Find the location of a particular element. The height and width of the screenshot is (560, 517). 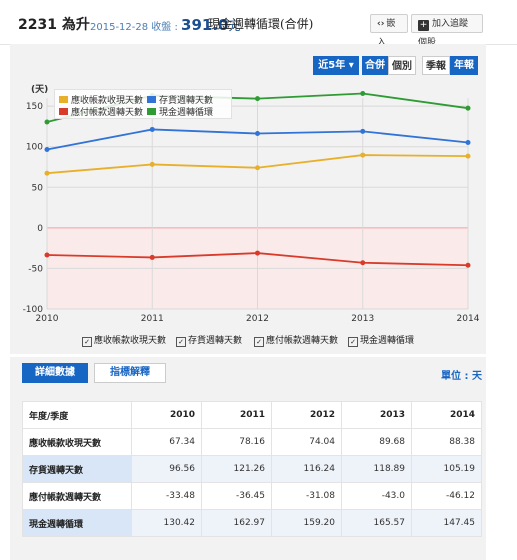

legend-item-payable: 應付帳款週轉天數 is located at coordinates (101, 111).